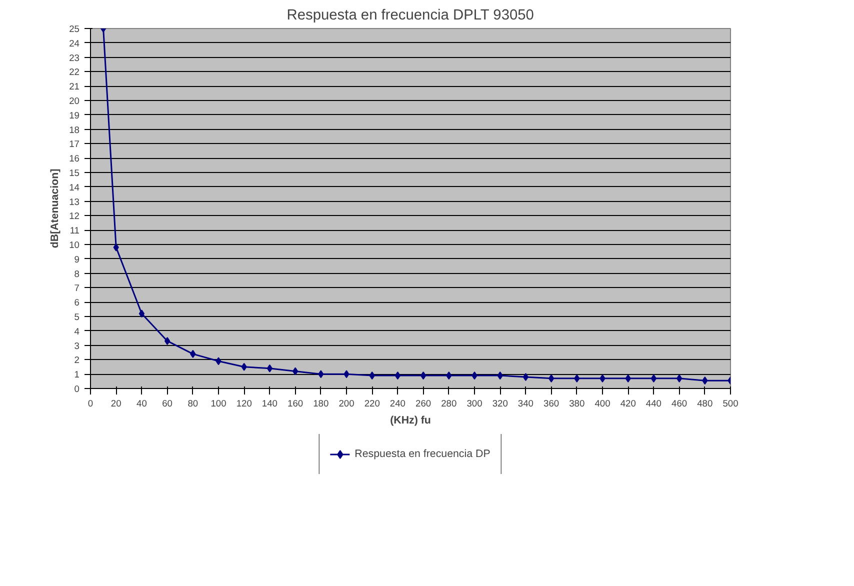 This screenshot has width=854, height=586. Describe the element at coordinates (91, 403) in the screenshot. I see `x-tick-label: 0` at that location.